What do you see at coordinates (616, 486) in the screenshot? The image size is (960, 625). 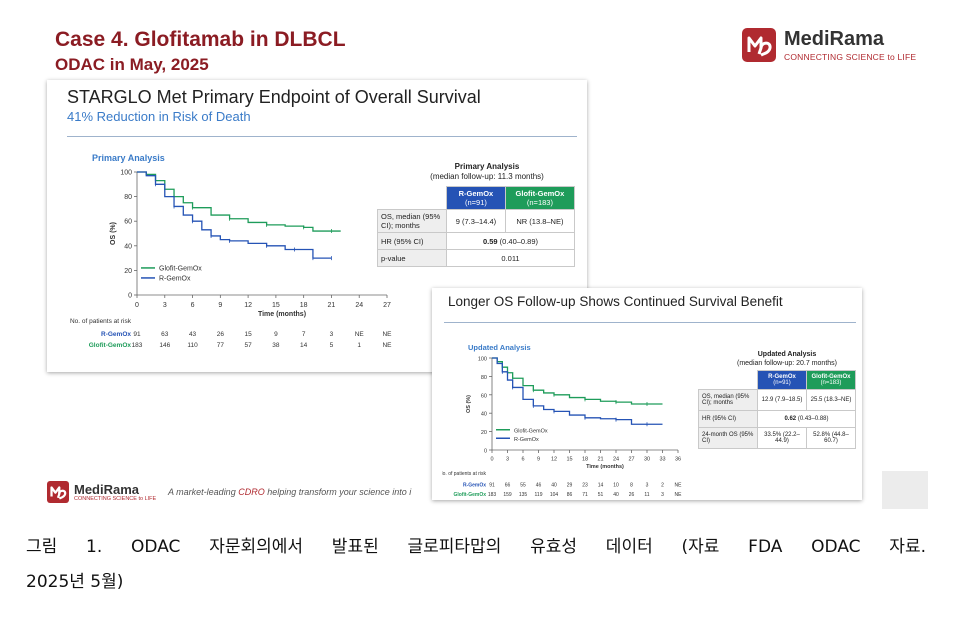 I see `risk-count: 10` at bounding box center [616, 486].